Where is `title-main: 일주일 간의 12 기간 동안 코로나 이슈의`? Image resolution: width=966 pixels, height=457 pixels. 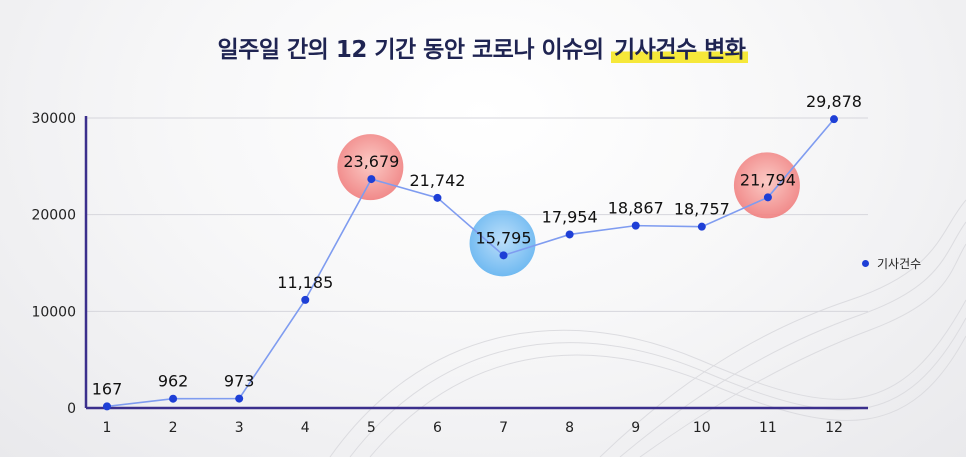 title-main: 일주일 간의 12 기간 동안 코로나 이슈의 is located at coordinates (414, 50).